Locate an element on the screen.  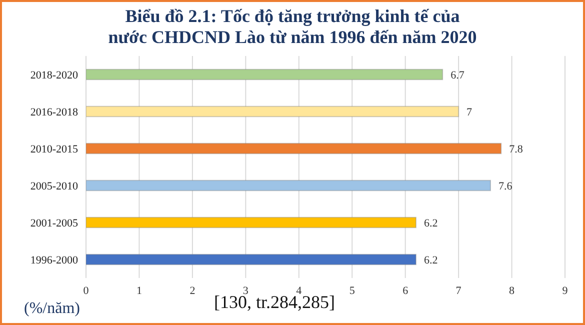
chart-title: Biểu đồ 2.1: Tốc độ tăng trưởng kinh tế của nước CHDCND Lào từ năm 1996 đến năm 2020 is located at coordinates (292, 27).